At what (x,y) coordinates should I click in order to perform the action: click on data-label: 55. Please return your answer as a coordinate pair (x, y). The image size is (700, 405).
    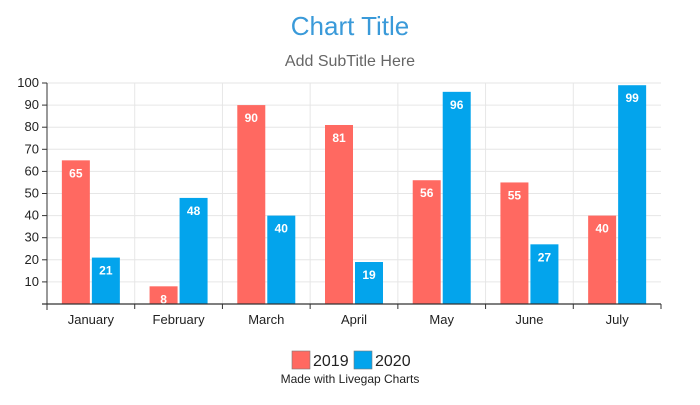
    Looking at the image, I should click on (515, 195).